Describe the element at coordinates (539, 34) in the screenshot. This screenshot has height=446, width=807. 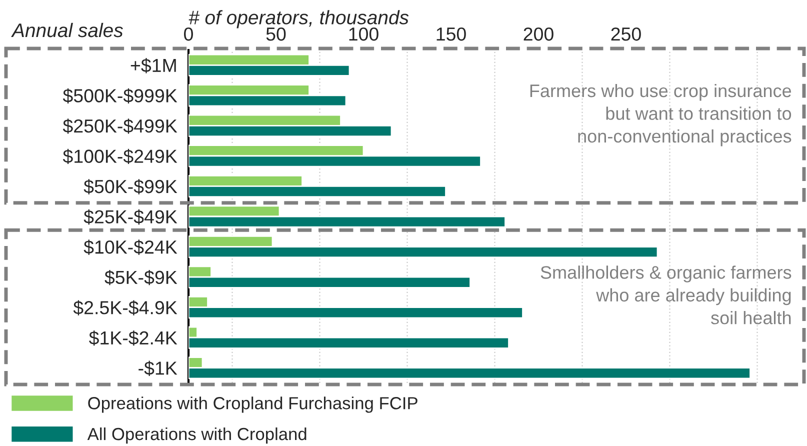
I see `x-tick-label: 200` at that location.